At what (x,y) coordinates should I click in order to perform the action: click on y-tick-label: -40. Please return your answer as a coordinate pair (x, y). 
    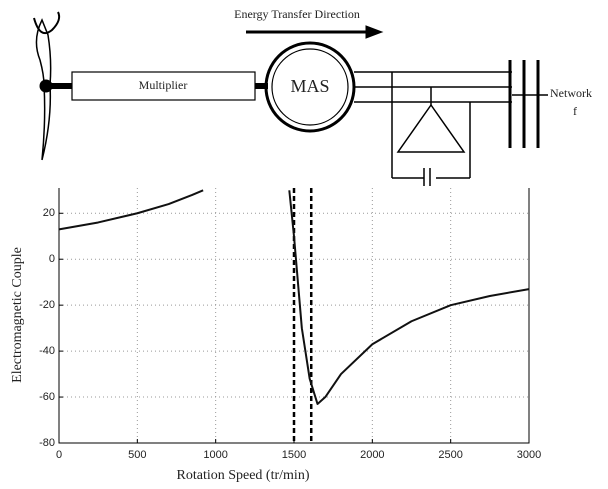
    Looking at the image, I should click on (47, 351).